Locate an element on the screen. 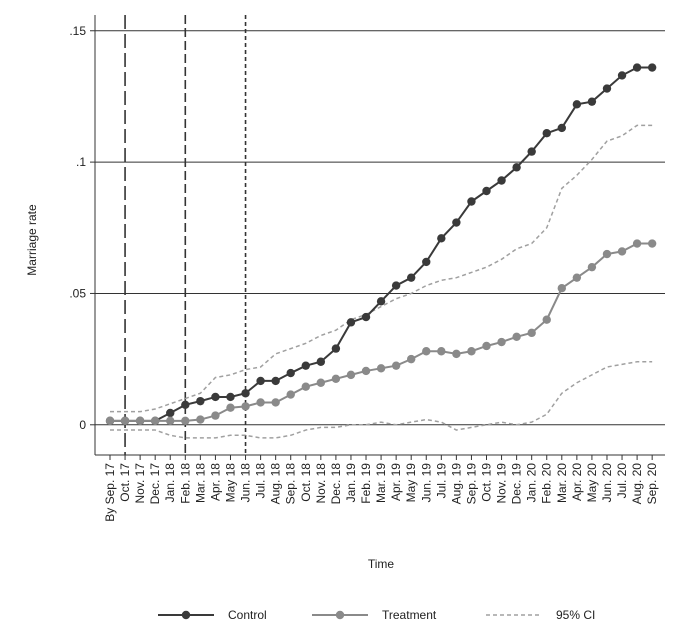 The width and height of the screenshot is (699, 632). x-tick-label: By Sep. 17 is located at coordinates (110, 492).